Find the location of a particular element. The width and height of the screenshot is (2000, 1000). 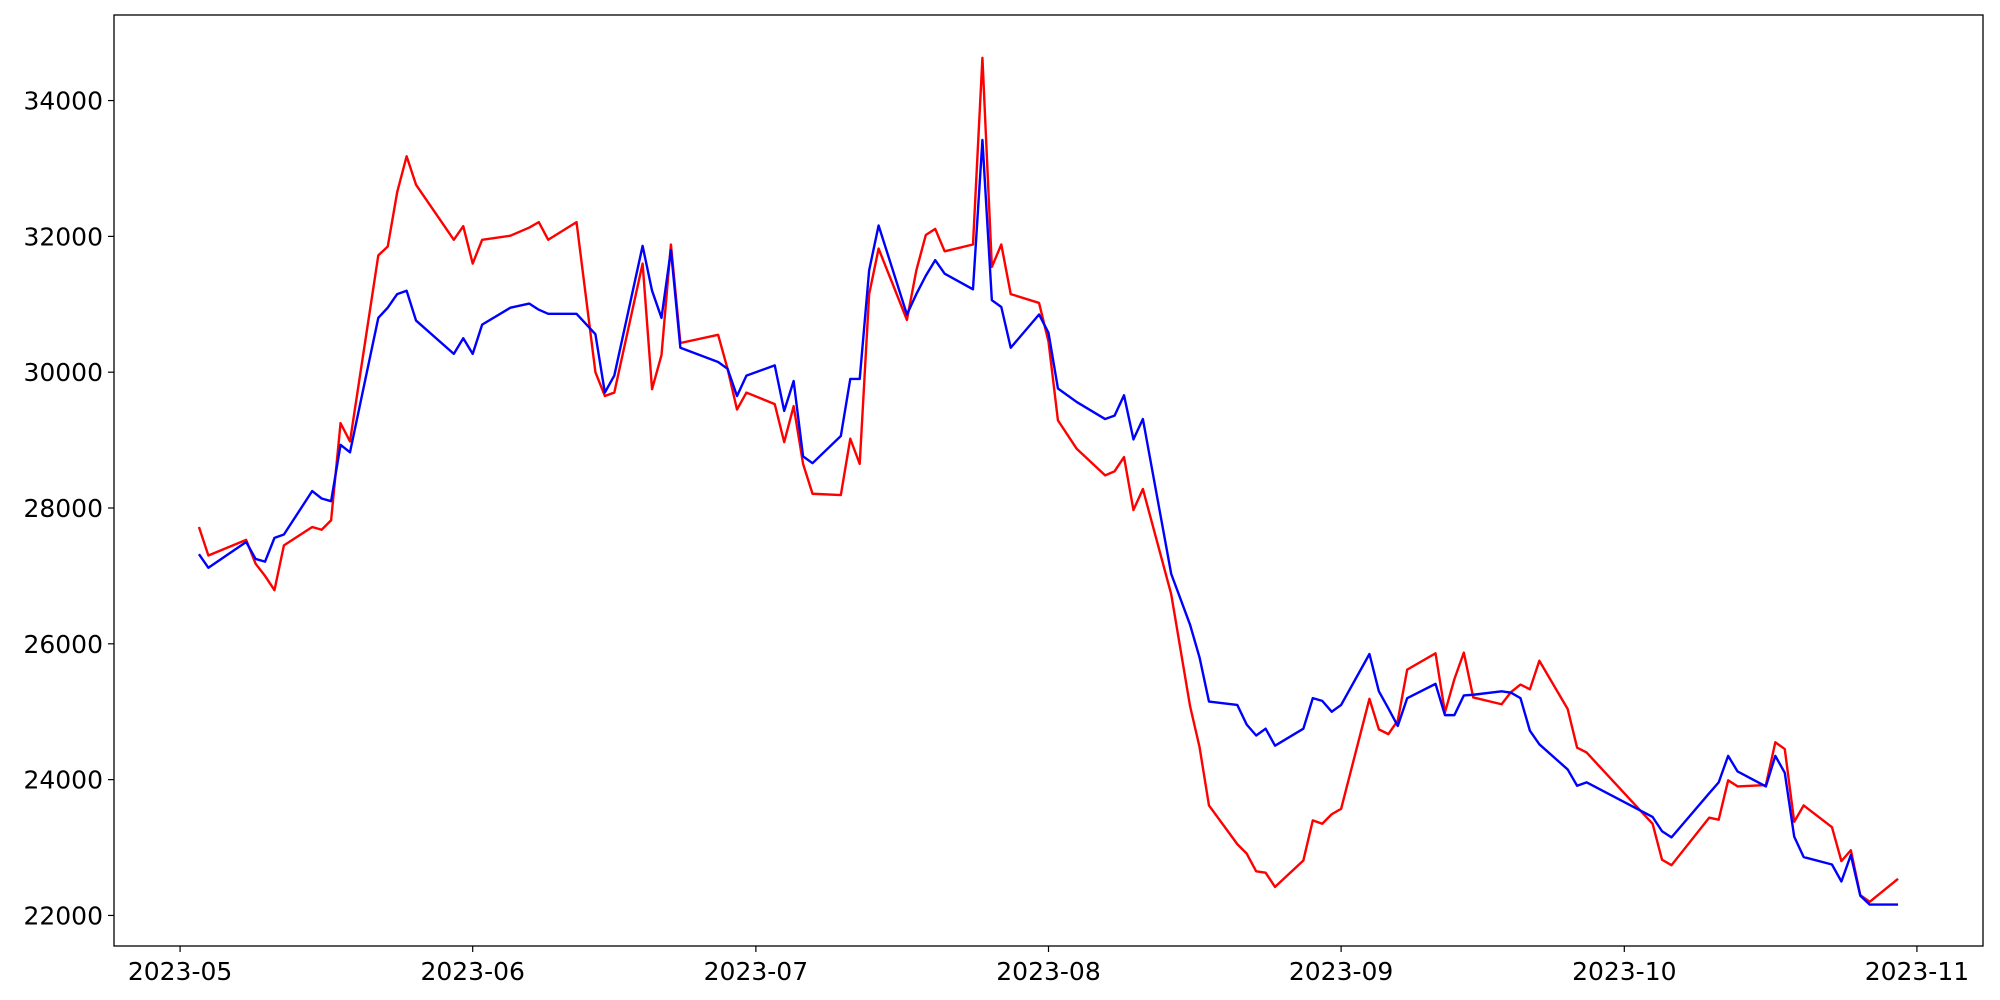

x-tick-label: 2023-08 is located at coordinates (1048, 971).